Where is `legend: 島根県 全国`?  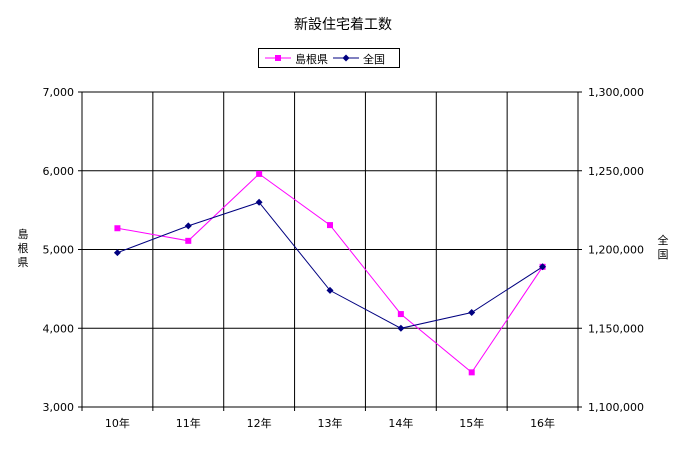
legend: 島根県 全国 is located at coordinates (329, 58).